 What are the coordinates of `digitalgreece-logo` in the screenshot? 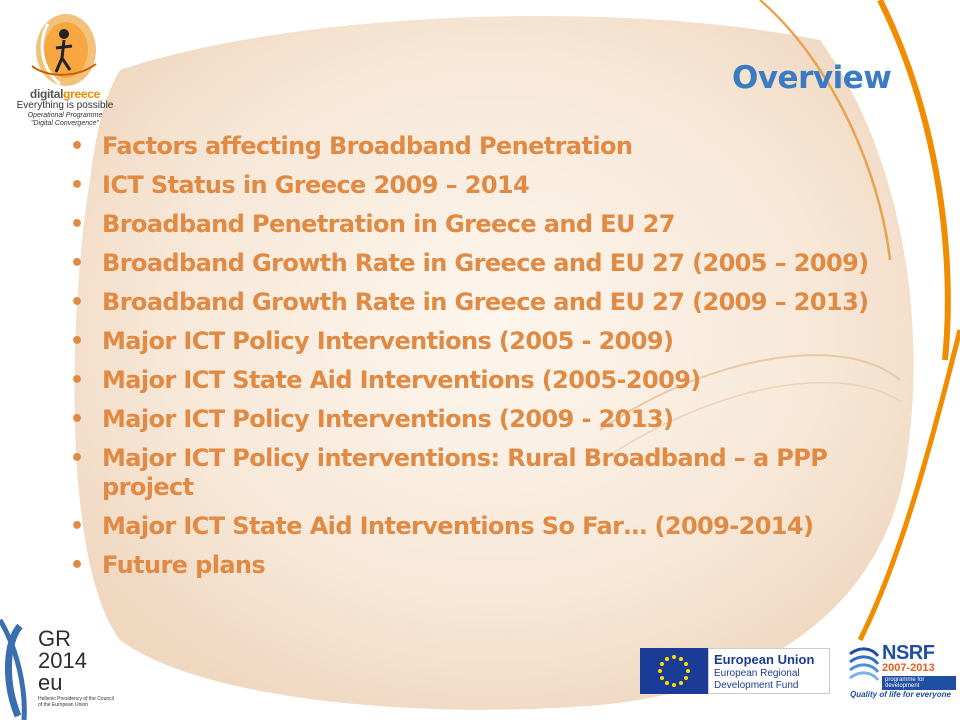 It's located at (64, 66).